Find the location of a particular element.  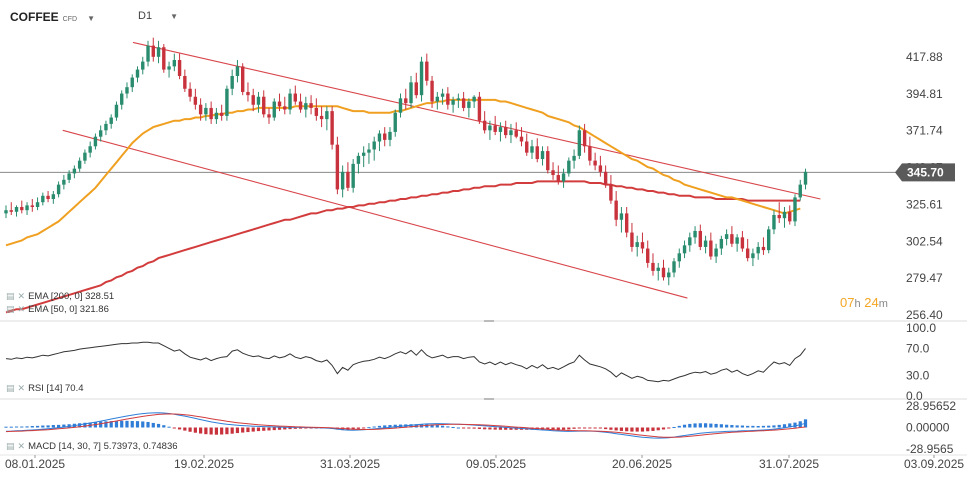

rsi-tick-label: 30.0 is located at coordinates (918, 376).